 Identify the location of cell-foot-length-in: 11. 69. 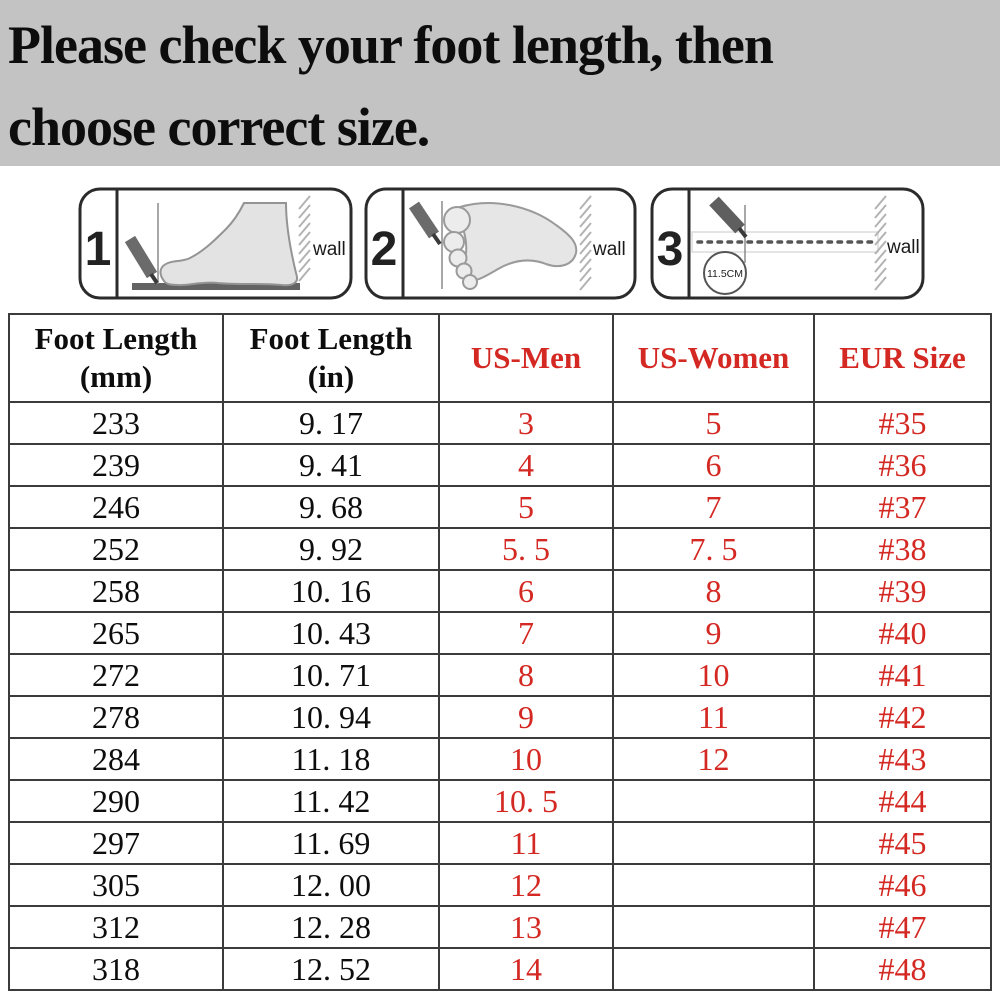
(331, 843).